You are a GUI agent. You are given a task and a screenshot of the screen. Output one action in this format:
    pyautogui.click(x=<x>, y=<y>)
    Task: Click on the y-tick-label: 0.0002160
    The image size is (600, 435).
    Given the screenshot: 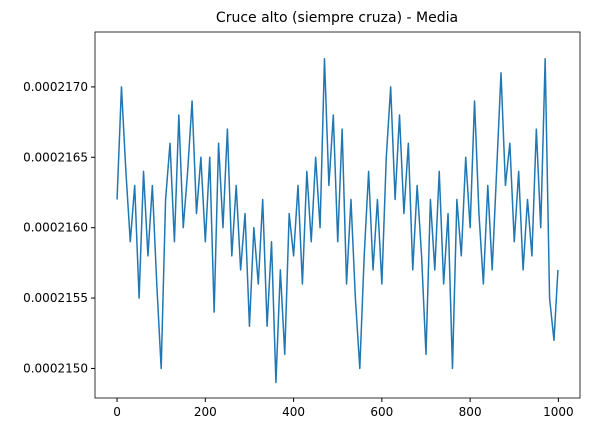 What is the action you would take?
    pyautogui.click(x=55, y=228)
    